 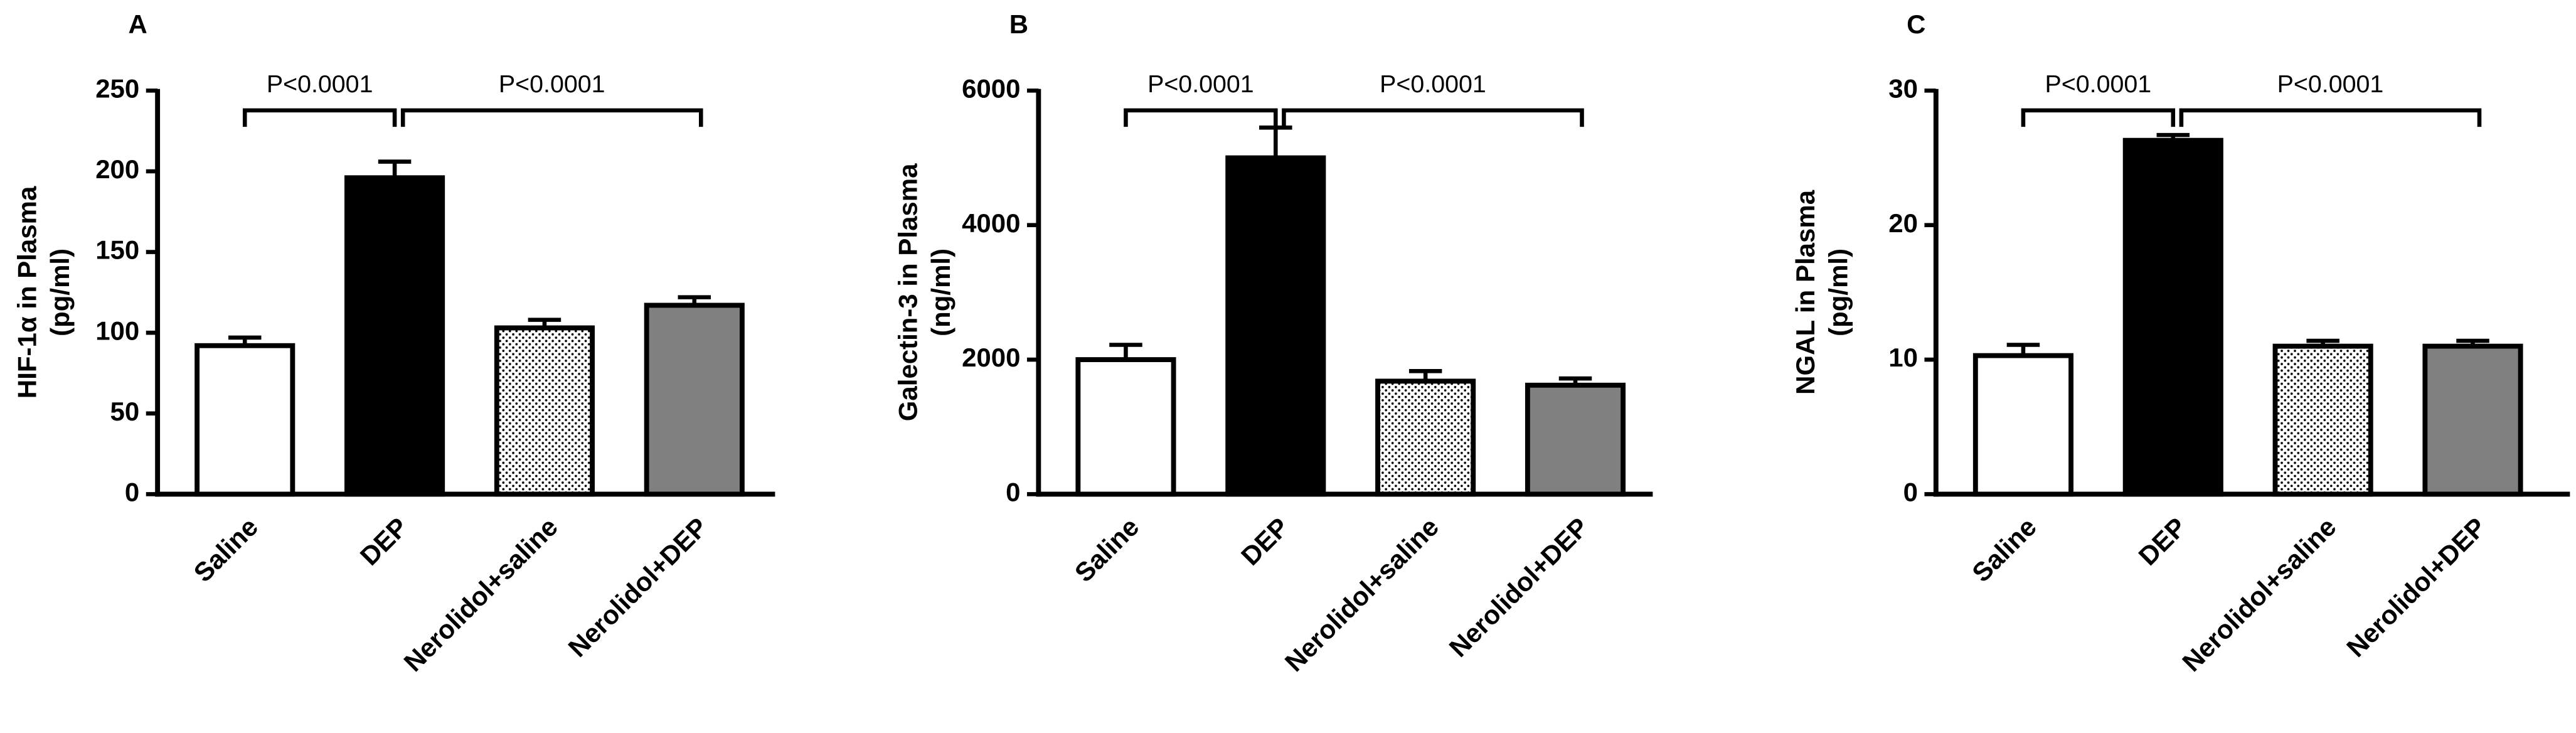 I want to click on panel-label: B, so click(x=1018, y=24).